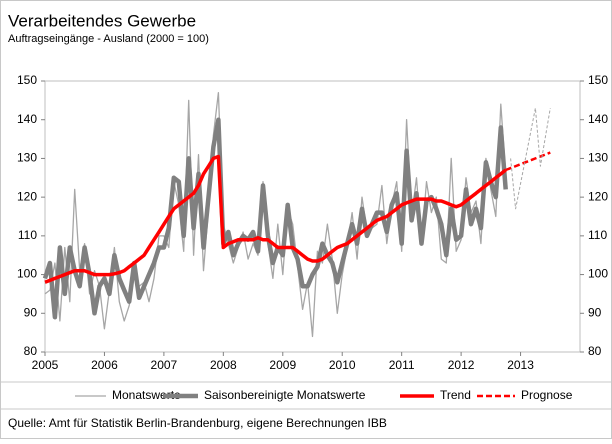  What do you see at coordinates (108, 39) in the screenshot?
I see `chart-subtitle: Auftragseingänge - Ausland (2000 = 100)` at bounding box center [108, 39].